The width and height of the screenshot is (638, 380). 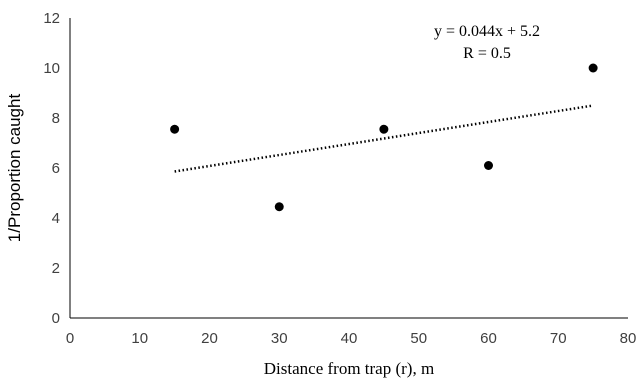 What do you see at coordinates (279, 338) in the screenshot?
I see `x-tick-label: 30` at bounding box center [279, 338].